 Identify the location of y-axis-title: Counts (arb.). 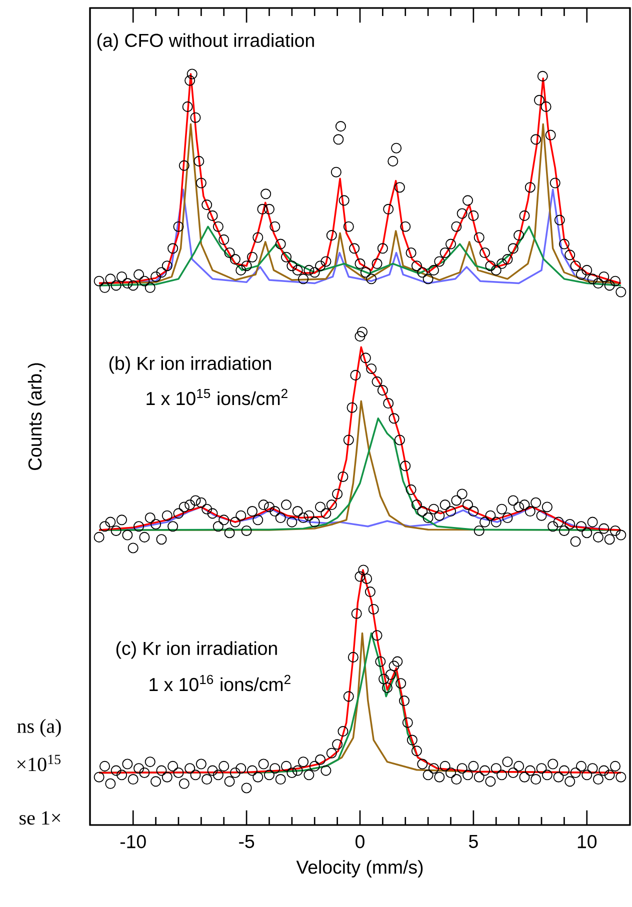
(37, 416).